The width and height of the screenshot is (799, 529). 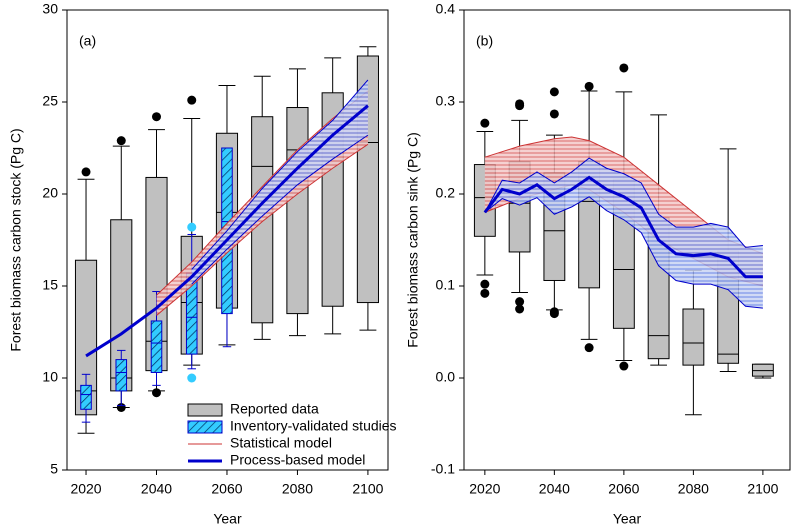 I want to click on y-tick-label: 0.2, so click(x=446, y=193).